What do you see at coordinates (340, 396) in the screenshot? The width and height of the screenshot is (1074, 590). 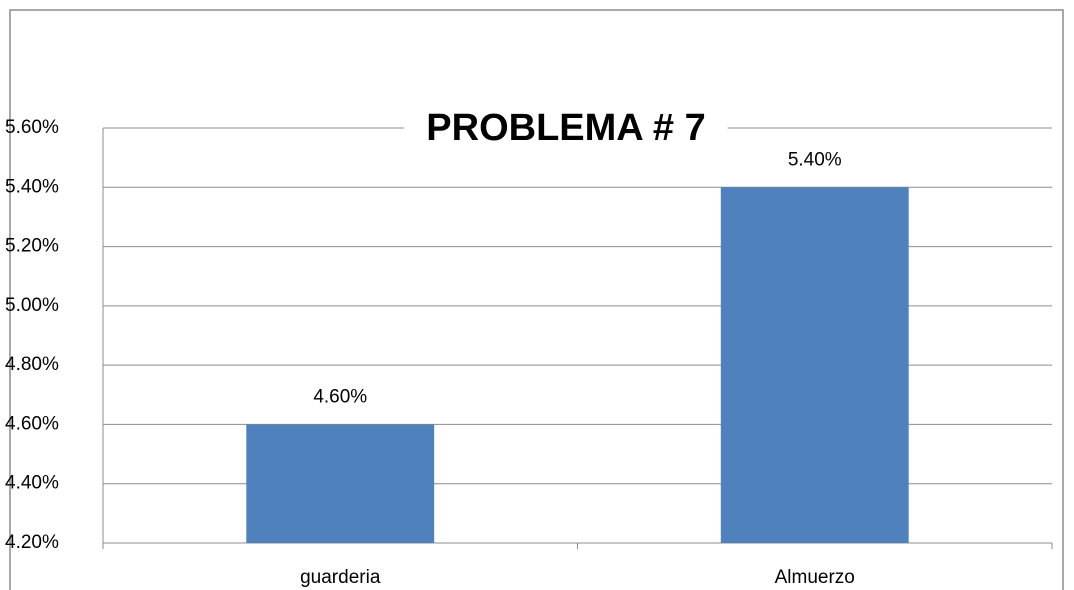 I see `data-label: 4.60%` at bounding box center [340, 396].